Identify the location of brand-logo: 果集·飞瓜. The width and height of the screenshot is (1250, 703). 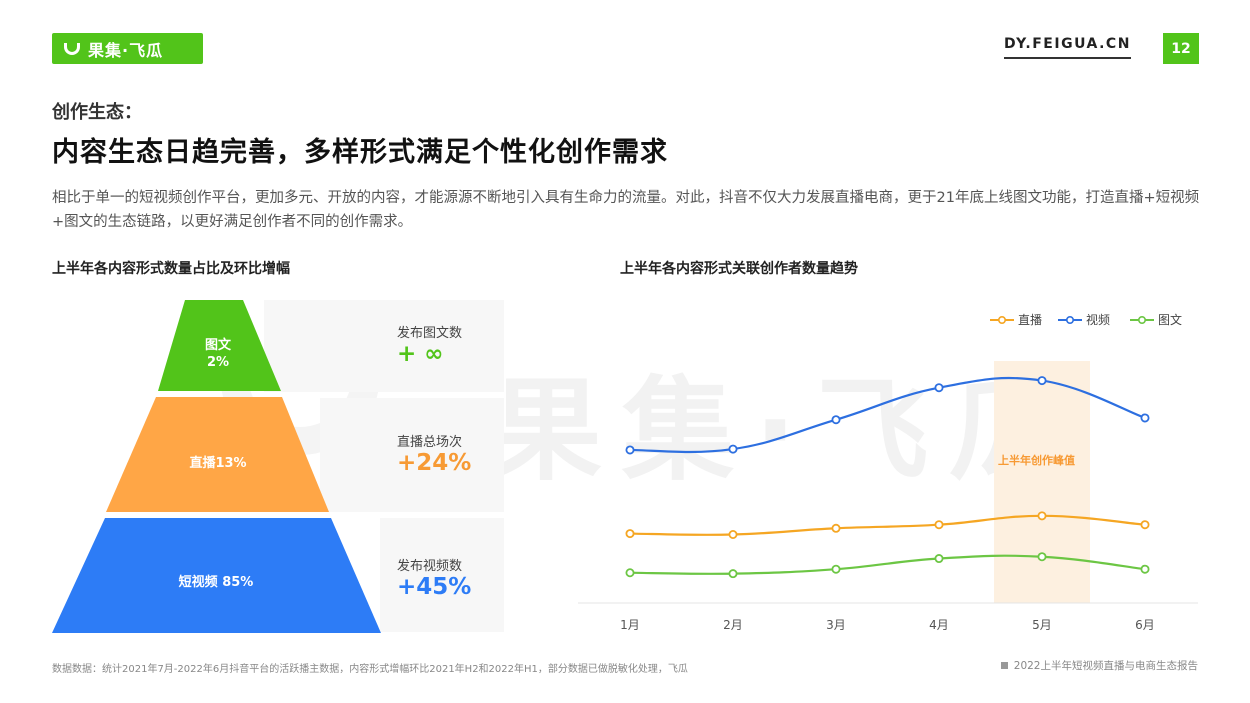
(127, 48).